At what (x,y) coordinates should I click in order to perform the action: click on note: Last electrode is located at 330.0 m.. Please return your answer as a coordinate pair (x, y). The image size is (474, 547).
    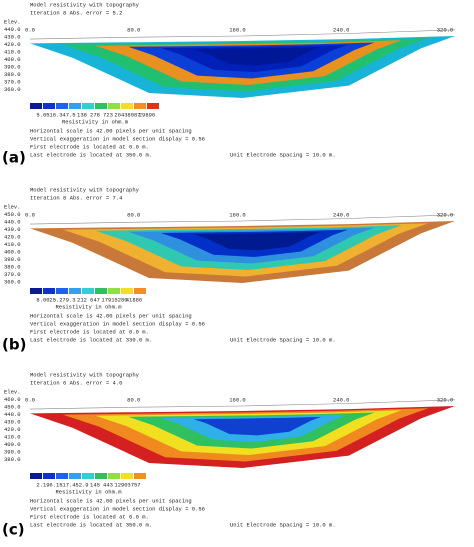
    Looking at the image, I should click on (91, 339).